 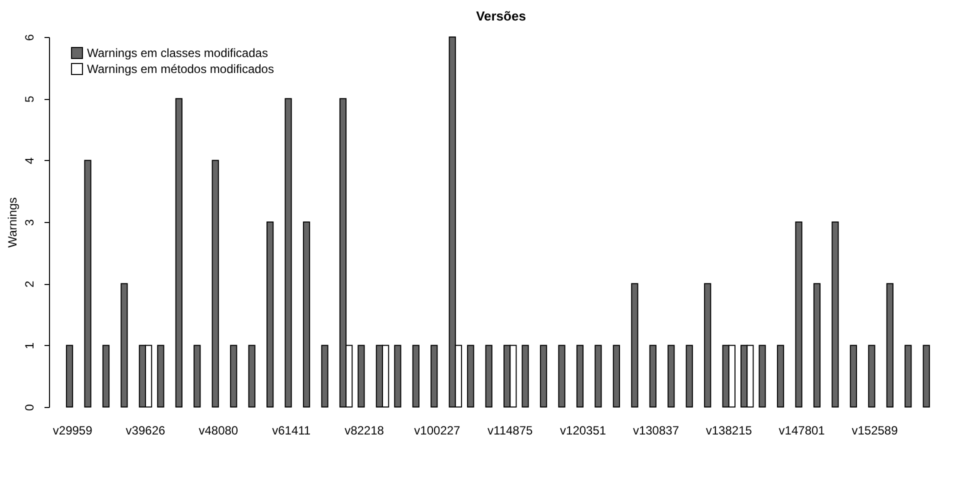 What do you see at coordinates (177, 53) in the screenshot?
I see `legend-label: Warnings em classes modificadas` at bounding box center [177, 53].